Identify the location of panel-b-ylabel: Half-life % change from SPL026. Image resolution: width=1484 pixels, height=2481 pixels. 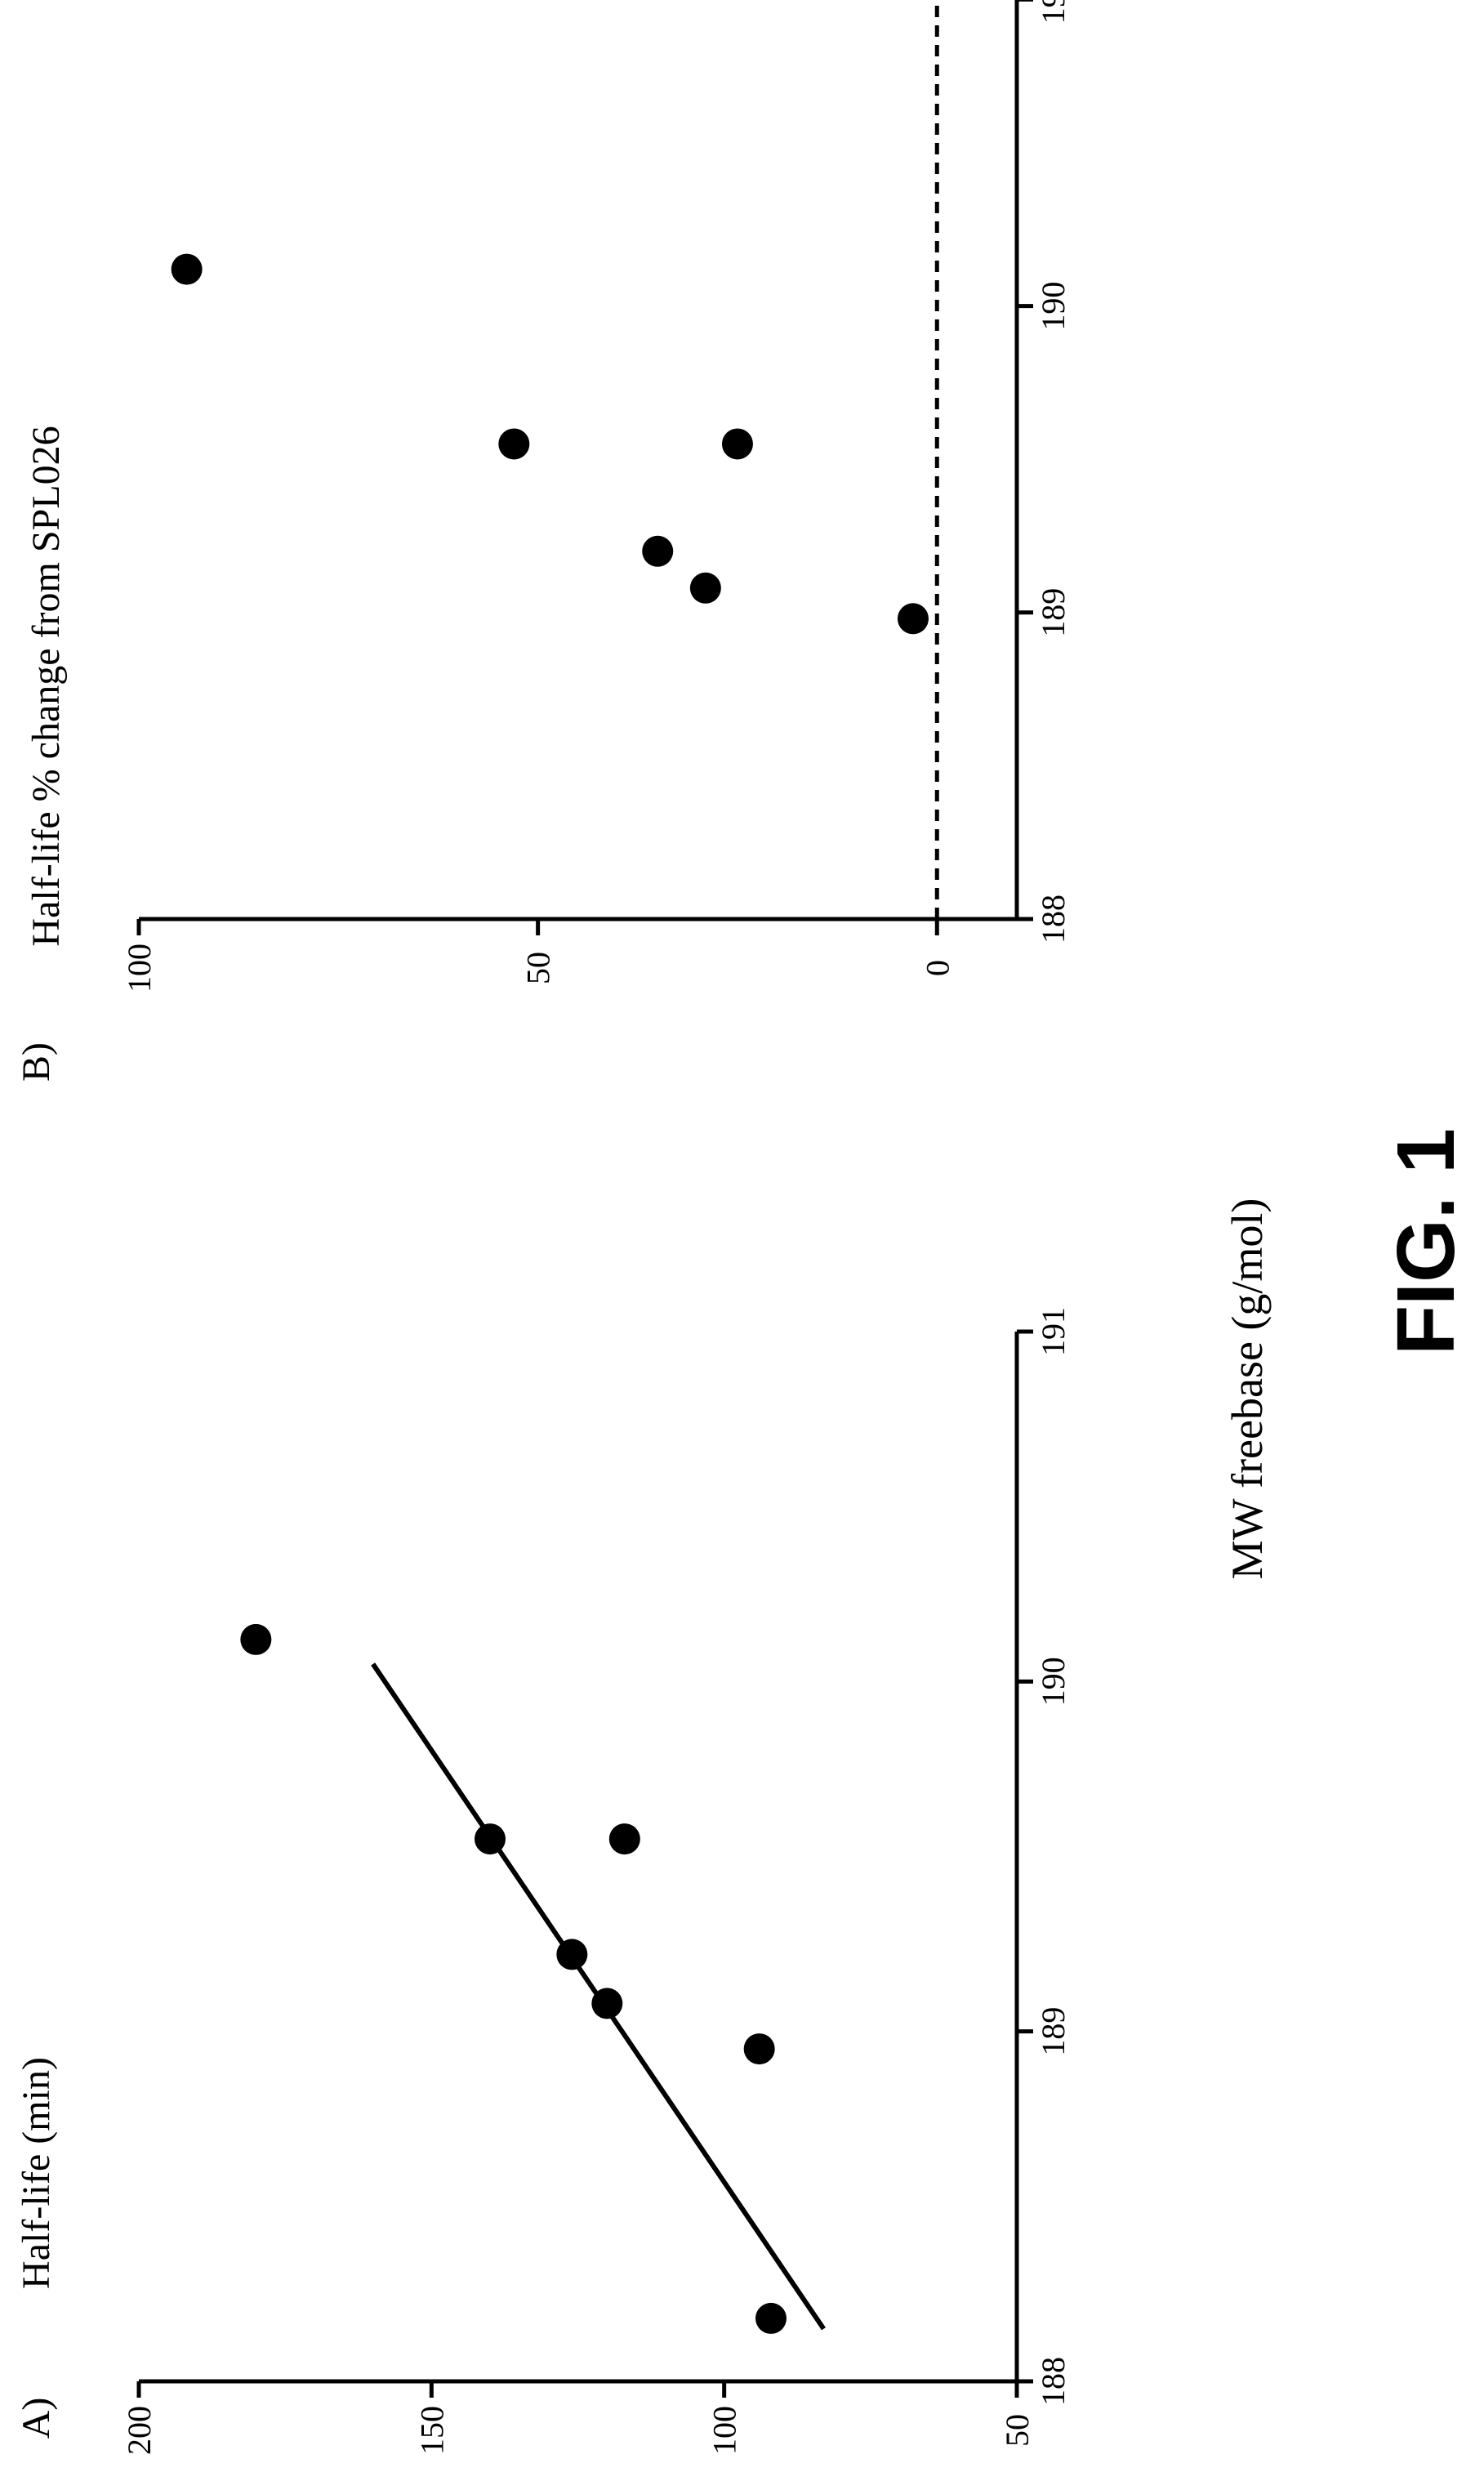
(46, 686).